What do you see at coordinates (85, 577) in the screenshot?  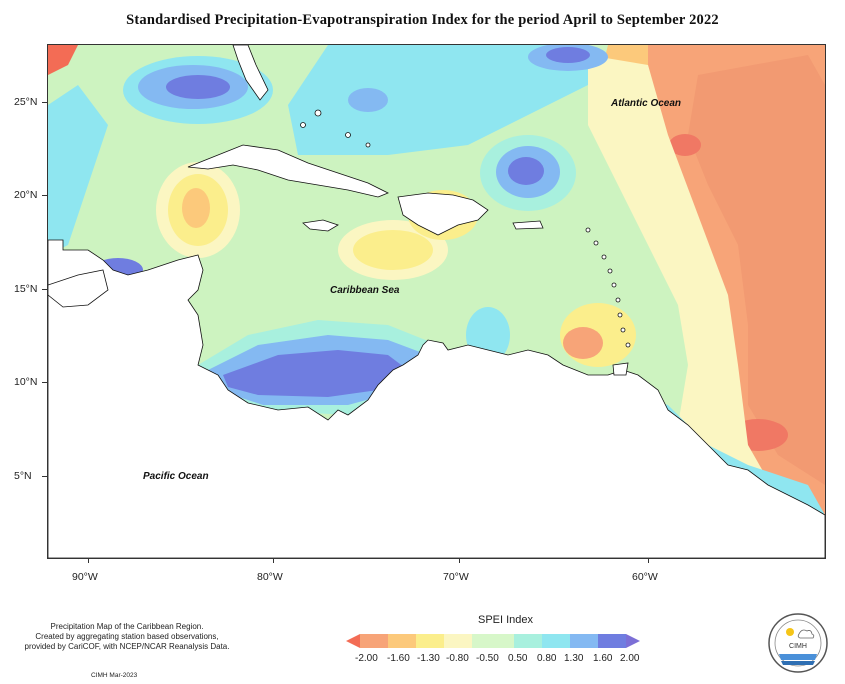 I see `lon-tick-90w: 90°W` at bounding box center [85, 577].